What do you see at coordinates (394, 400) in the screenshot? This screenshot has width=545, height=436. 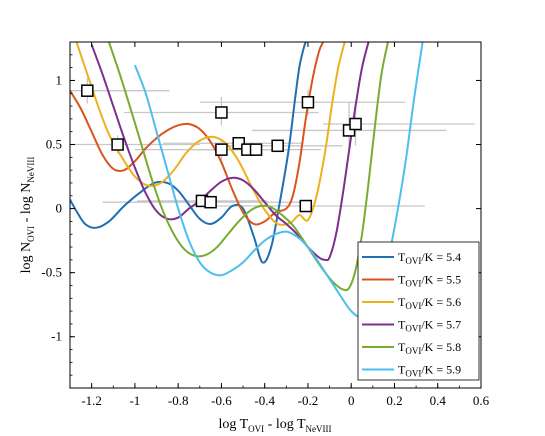 I see `x-tick-label: 0.2` at bounding box center [394, 400].